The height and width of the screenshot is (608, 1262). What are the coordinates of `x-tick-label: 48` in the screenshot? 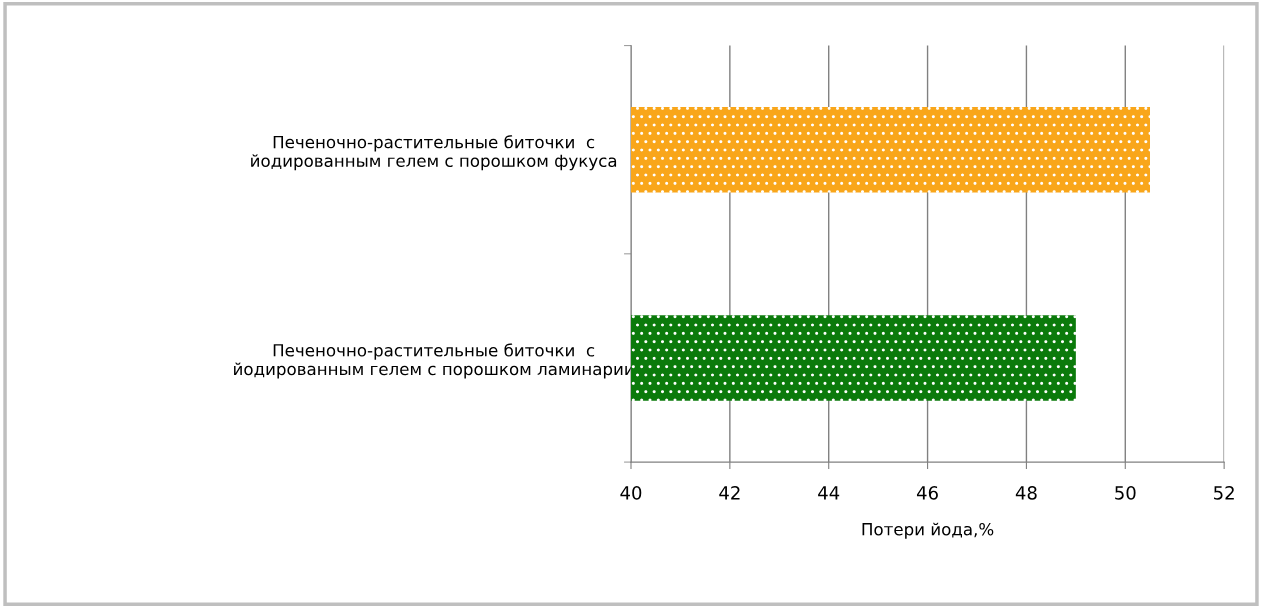 It's located at (1026, 493).